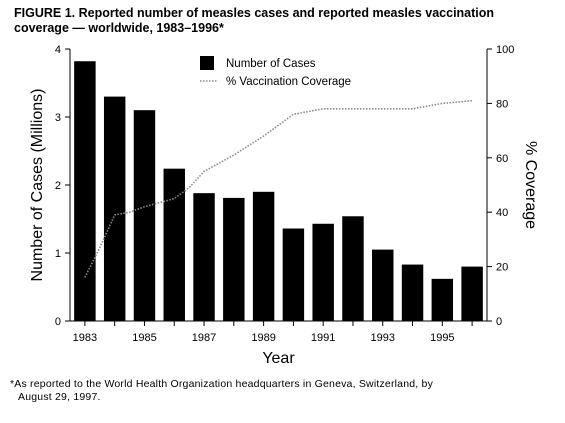  What do you see at coordinates (59, 397) in the screenshot?
I see `footnote-line2: August 29, 1997.` at bounding box center [59, 397].